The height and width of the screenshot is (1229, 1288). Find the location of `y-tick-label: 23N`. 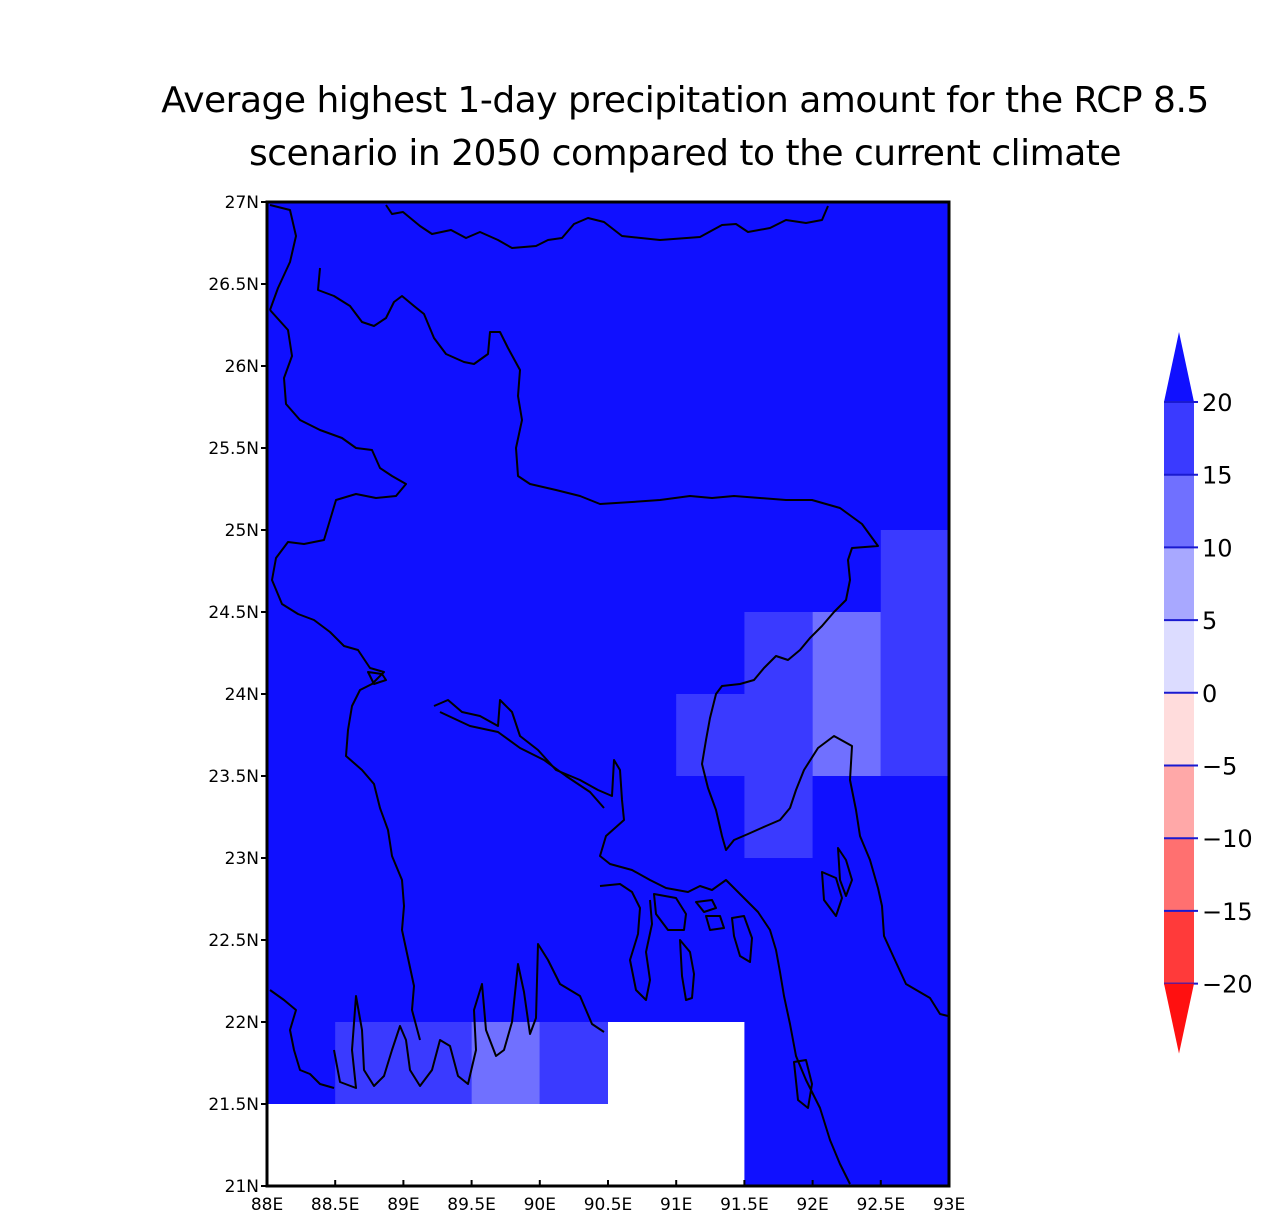

y-tick-label: 23N is located at coordinates (242, 859).